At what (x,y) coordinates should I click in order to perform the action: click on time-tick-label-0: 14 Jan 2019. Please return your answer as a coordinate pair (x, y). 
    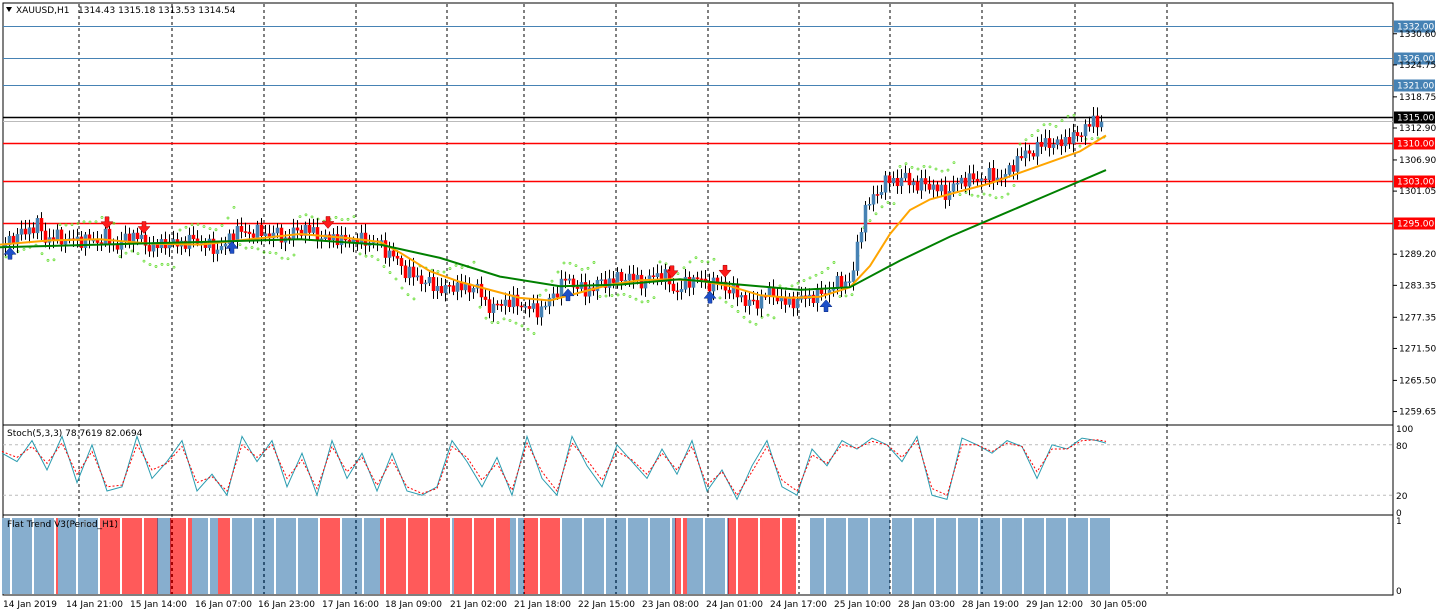
    Looking at the image, I should click on (30, 605).